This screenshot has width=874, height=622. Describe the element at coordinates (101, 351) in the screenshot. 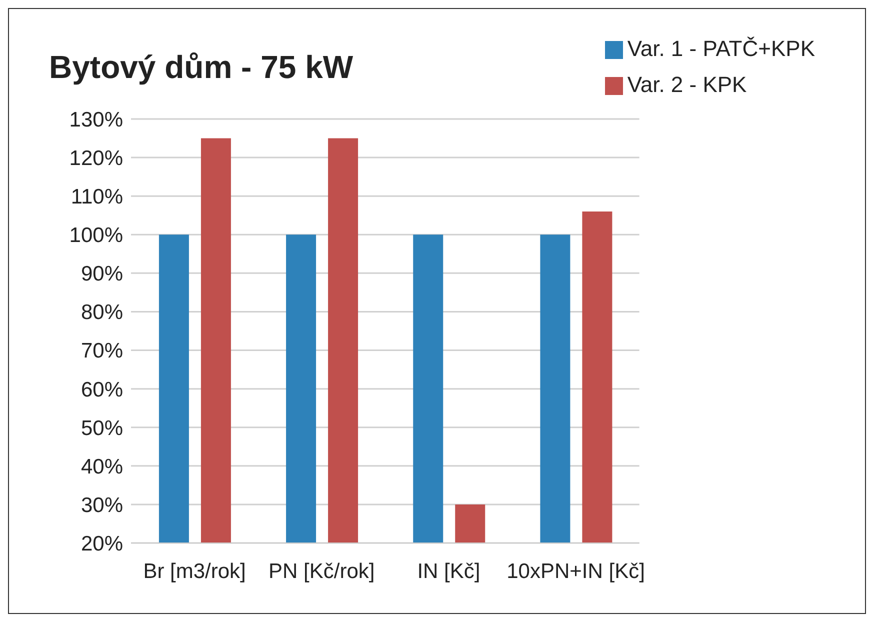

I see `y-tick-label: 70%` at that location.